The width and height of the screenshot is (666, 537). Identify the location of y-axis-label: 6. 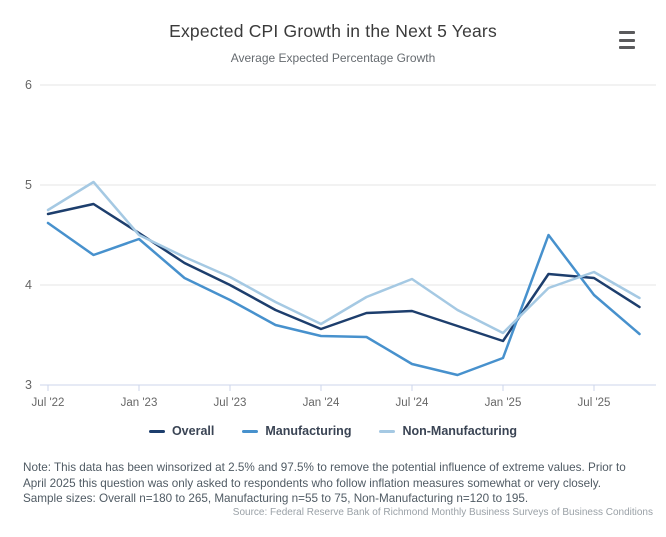
(28, 85).